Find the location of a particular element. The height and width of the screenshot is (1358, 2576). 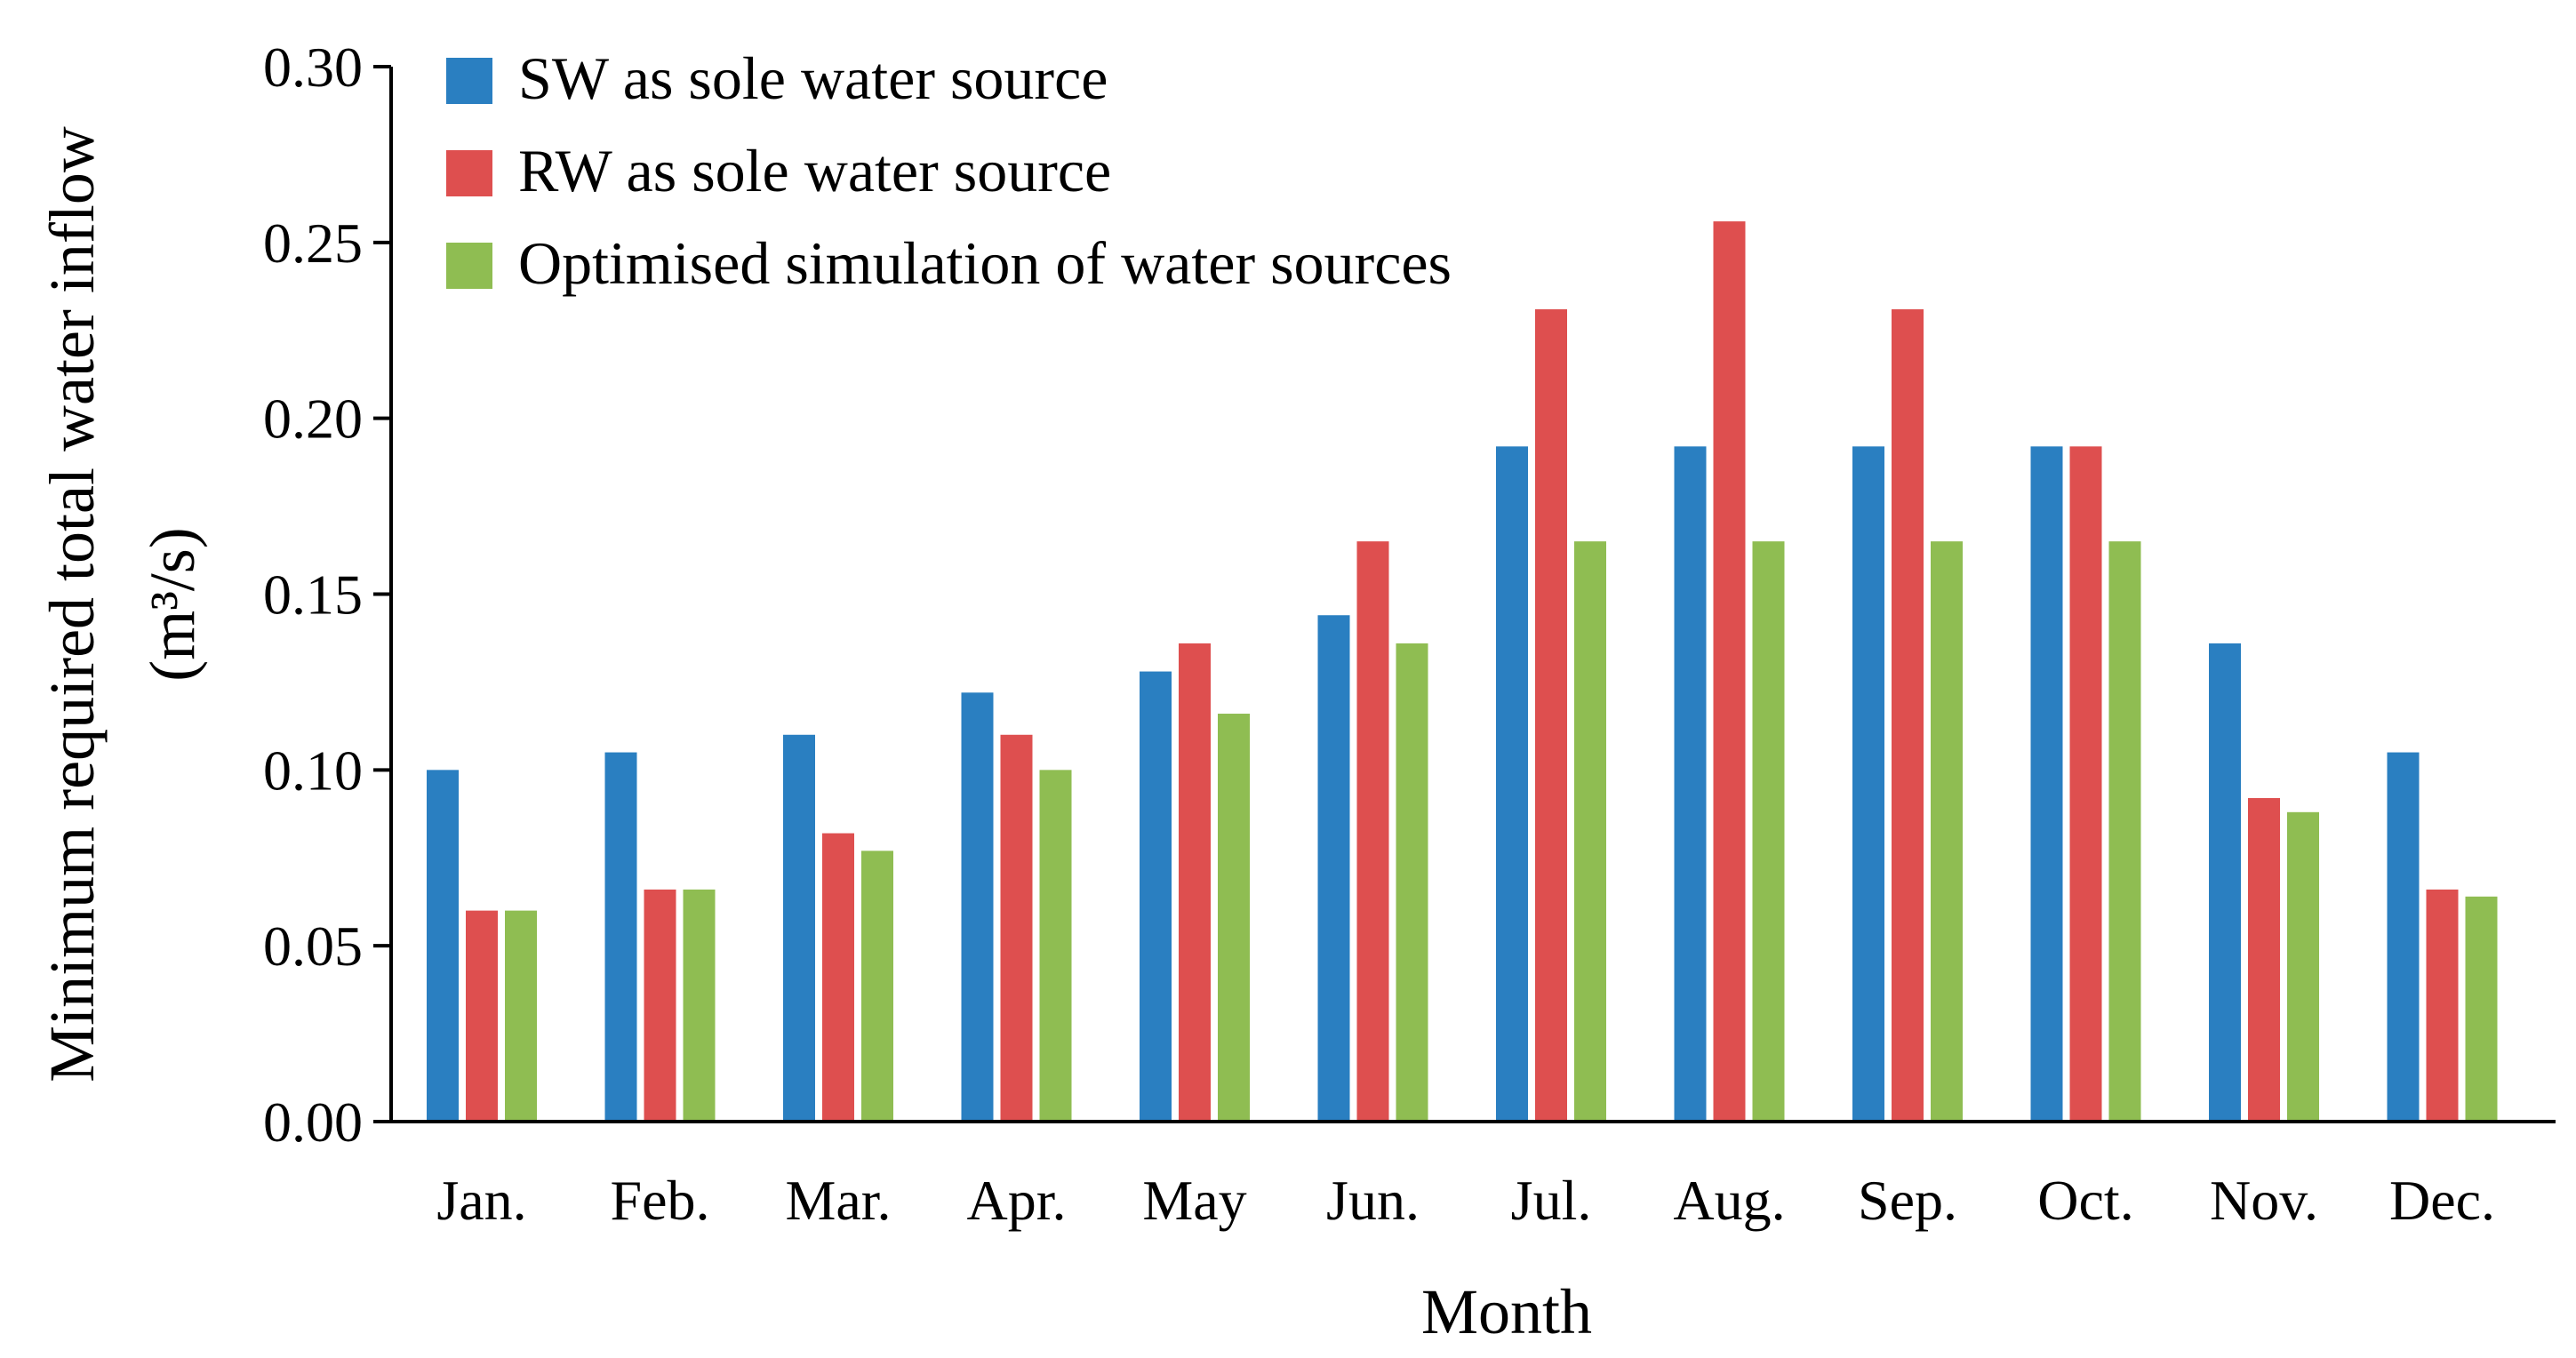

bar-rw-mar is located at coordinates (838, 977).